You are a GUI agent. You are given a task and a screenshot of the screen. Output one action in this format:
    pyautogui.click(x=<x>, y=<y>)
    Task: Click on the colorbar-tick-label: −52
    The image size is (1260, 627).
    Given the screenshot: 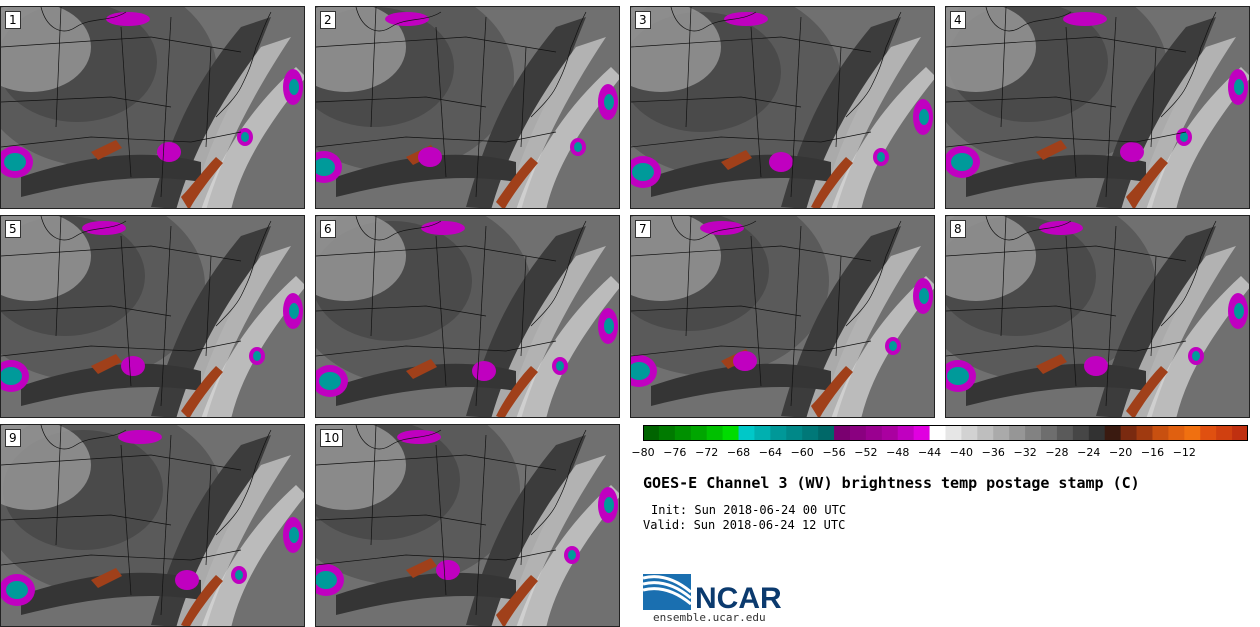 What is the action you would take?
    pyautogui.click(x=866, y=452)
    